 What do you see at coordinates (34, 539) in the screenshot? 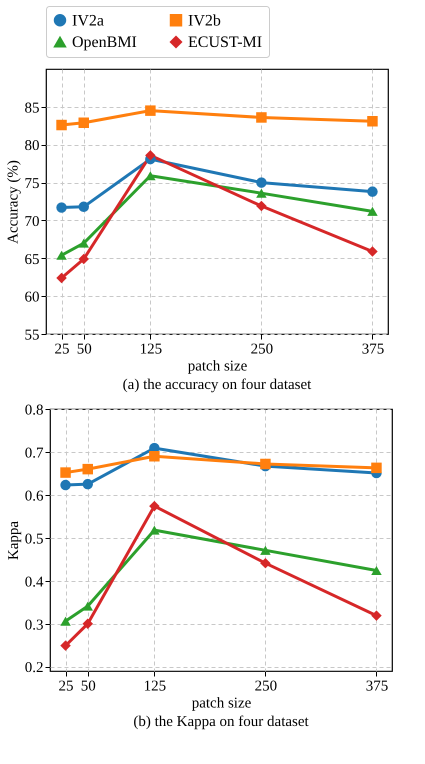
I see `y-tick-label: 0.5` at bounding box center [34, 539].